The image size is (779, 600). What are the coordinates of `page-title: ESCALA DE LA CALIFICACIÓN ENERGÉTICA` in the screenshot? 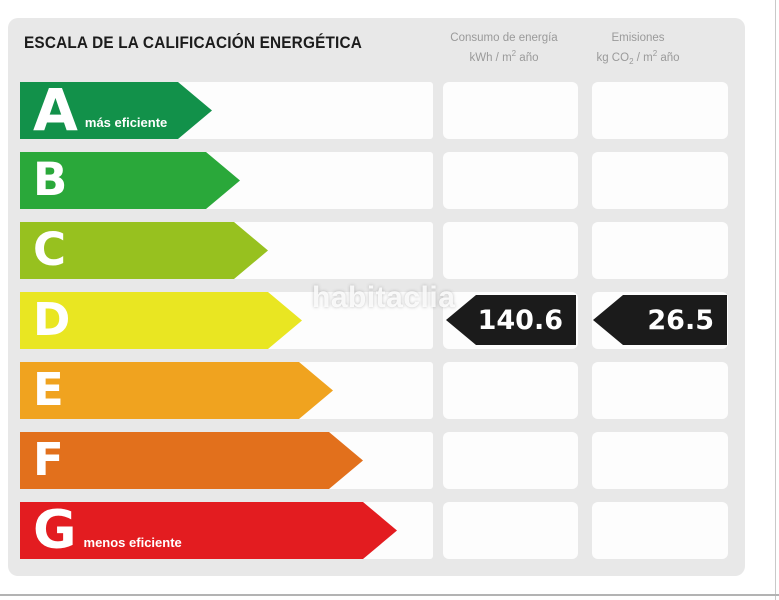 It's located at (193, 43).